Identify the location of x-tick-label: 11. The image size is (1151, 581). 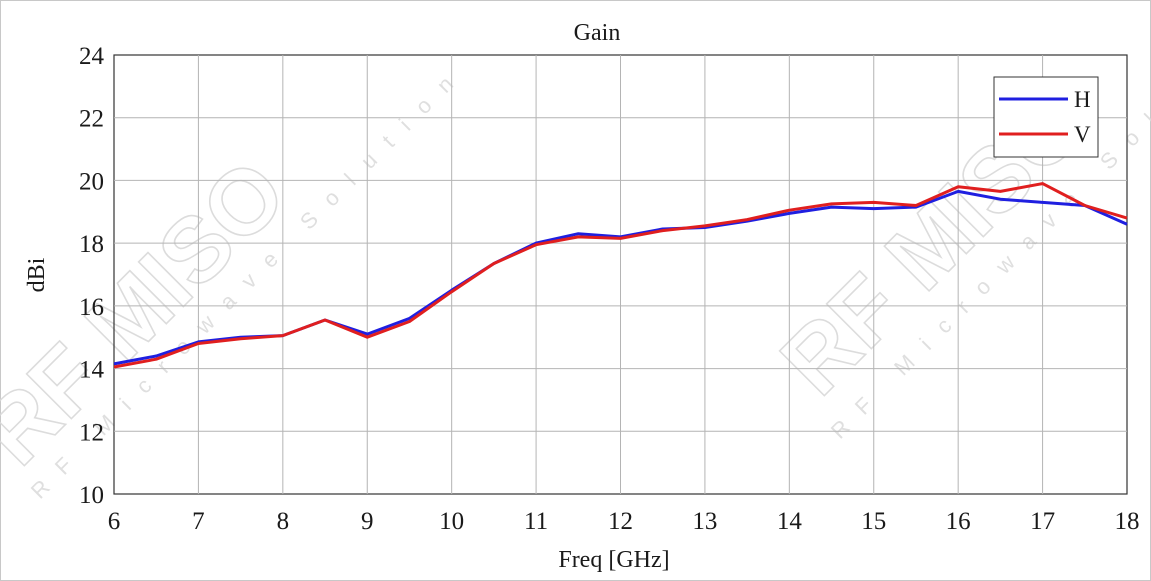
(536, 521).